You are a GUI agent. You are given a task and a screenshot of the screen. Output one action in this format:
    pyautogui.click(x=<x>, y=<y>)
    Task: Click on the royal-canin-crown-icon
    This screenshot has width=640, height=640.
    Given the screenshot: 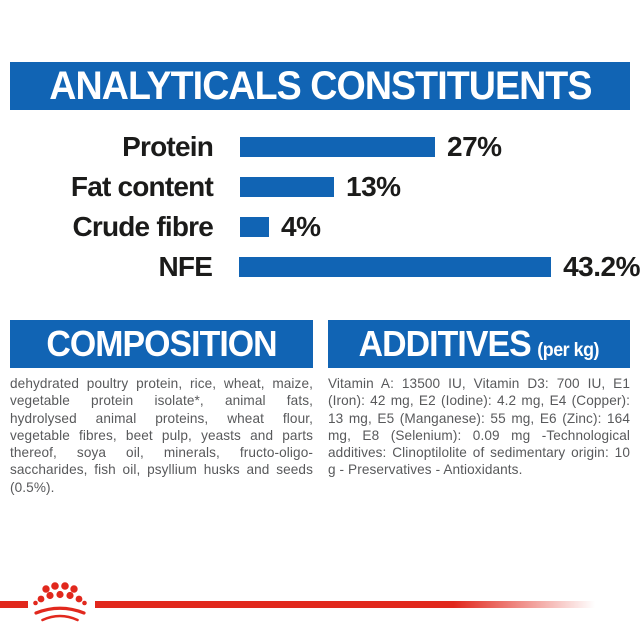 What is the action you would take?
    pyautogui.click(x=60, y=602)
    